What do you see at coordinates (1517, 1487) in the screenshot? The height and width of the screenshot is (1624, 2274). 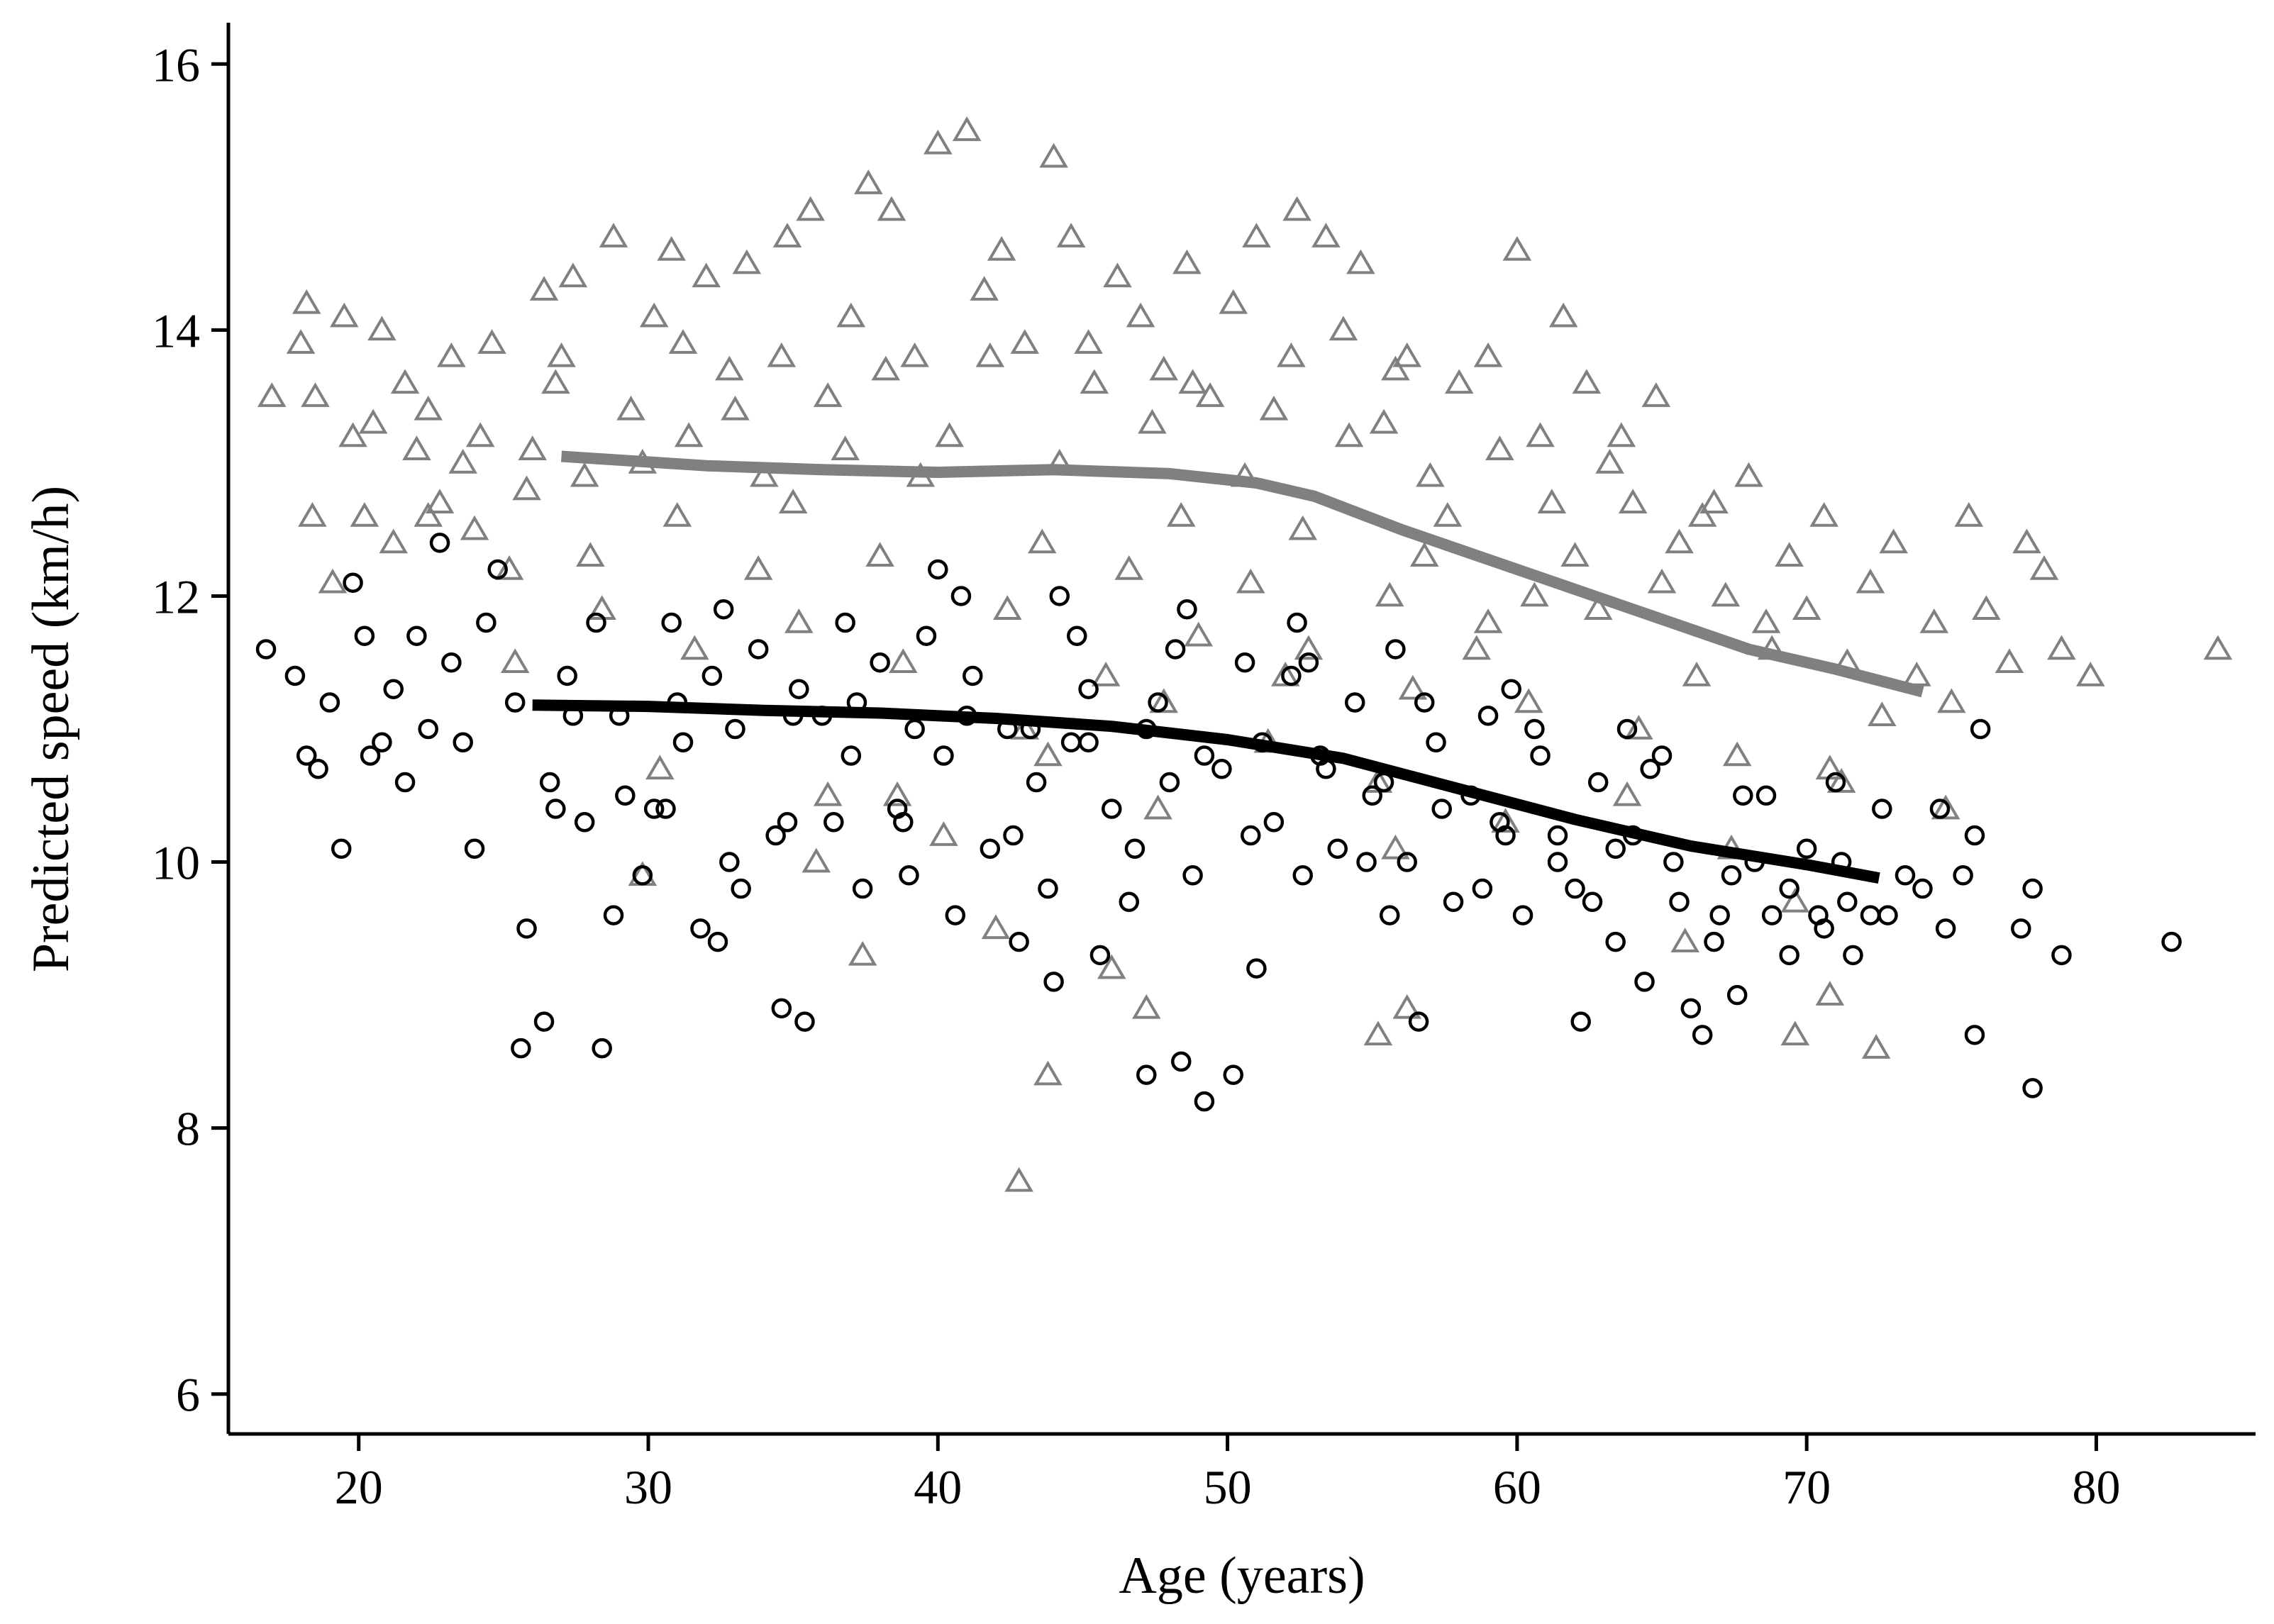 I see `x-tick-label: 60` at bounding box center [1517, 1487].